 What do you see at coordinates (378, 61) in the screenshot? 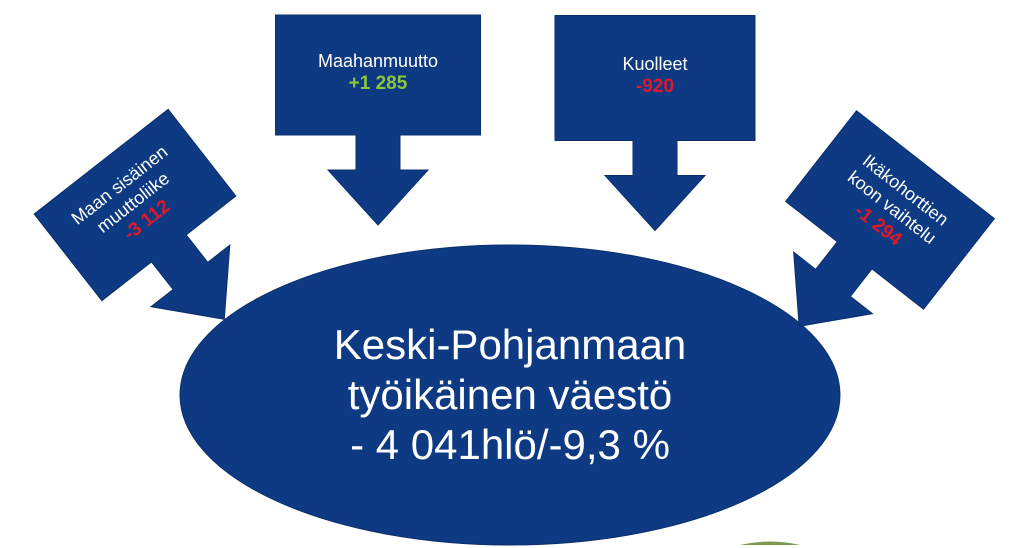
I see `node-label: Maahanmuutto` at bounding box center [378, 61].